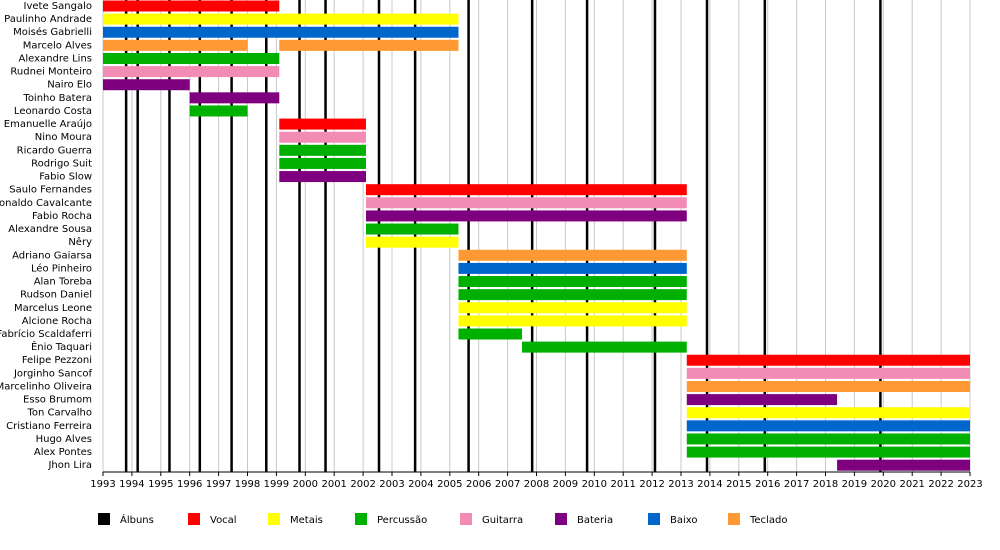 Image resolution: width=1000 pixels, height=550 pixels. I want to click on member-name: Rodrigo Suit, so click(61, 163).